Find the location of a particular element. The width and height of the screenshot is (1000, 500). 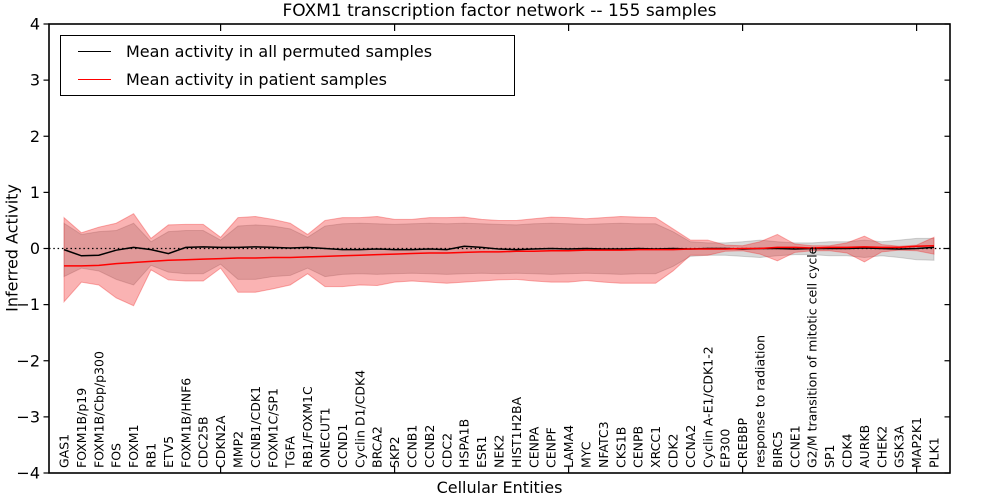

category-label: NEK2 is located at coordinates (499, 451).